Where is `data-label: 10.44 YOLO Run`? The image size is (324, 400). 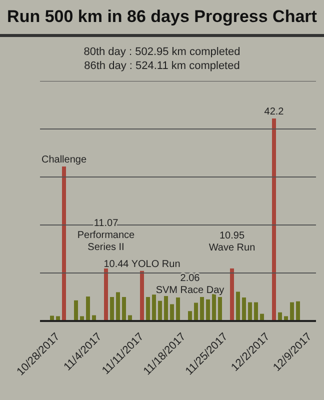 data-label: 10.44 YOLO Run is located at coordinates (142, 264).